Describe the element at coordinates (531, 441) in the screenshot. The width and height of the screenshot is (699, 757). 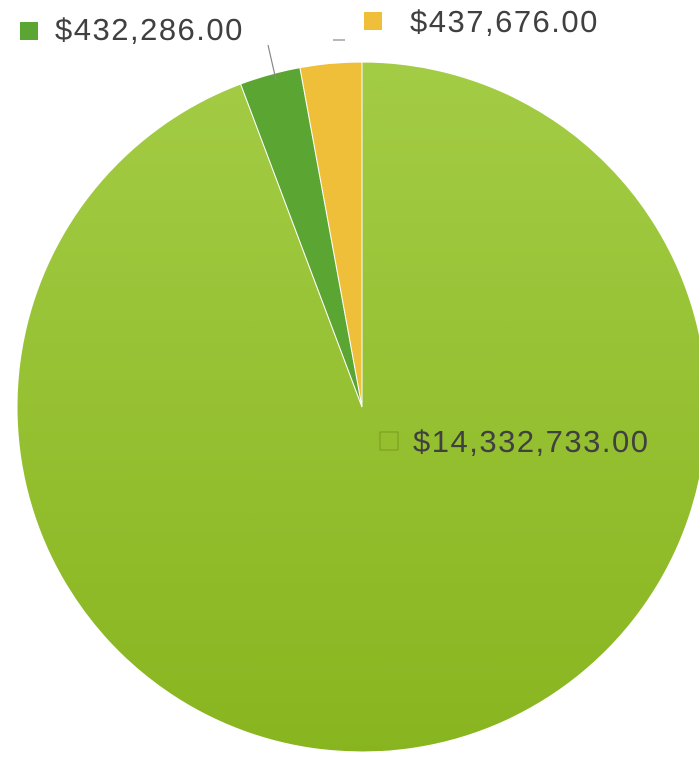
I see `data-label: $14,332,733.00` at that location.